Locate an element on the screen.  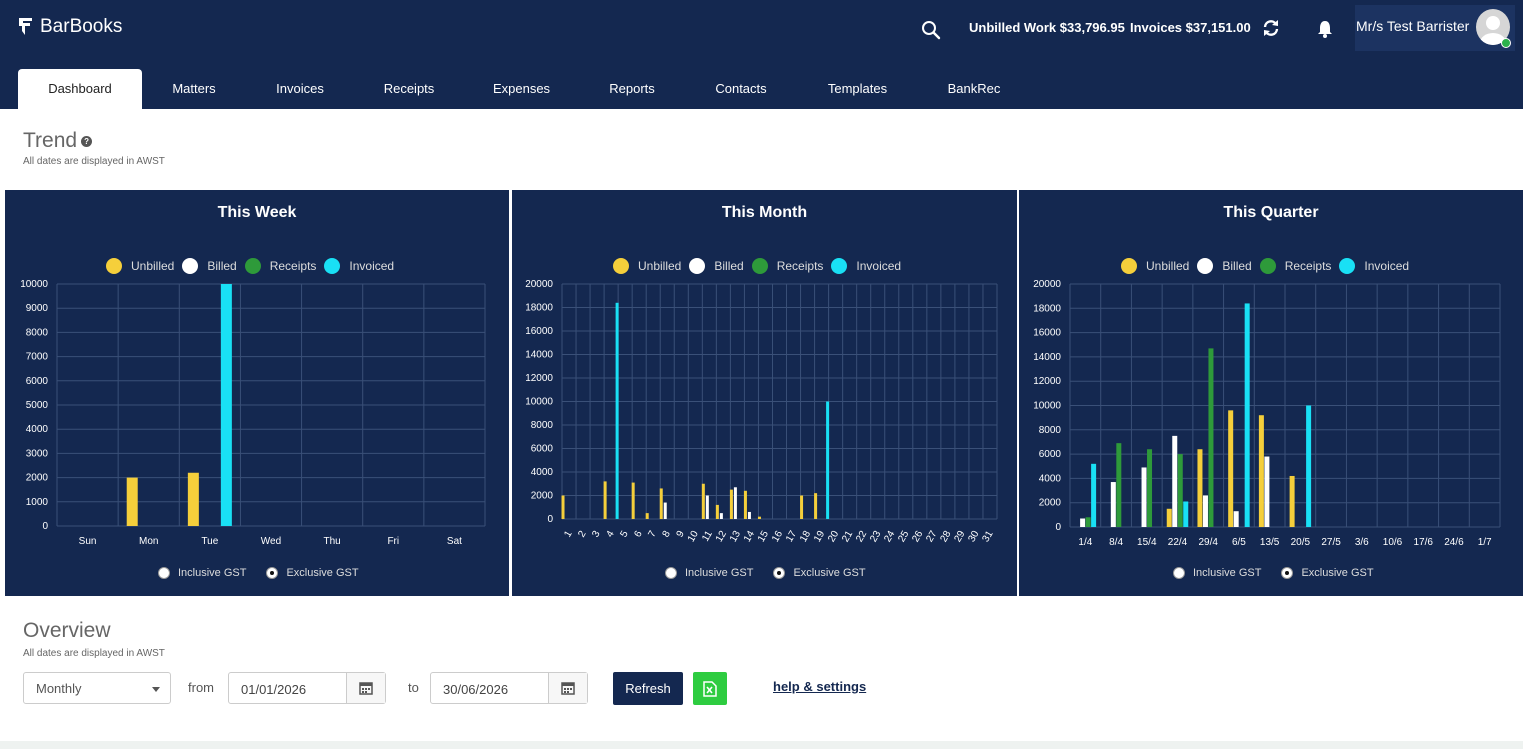
tab-dashboard: Dashboard is located at coordinates (80, 89).